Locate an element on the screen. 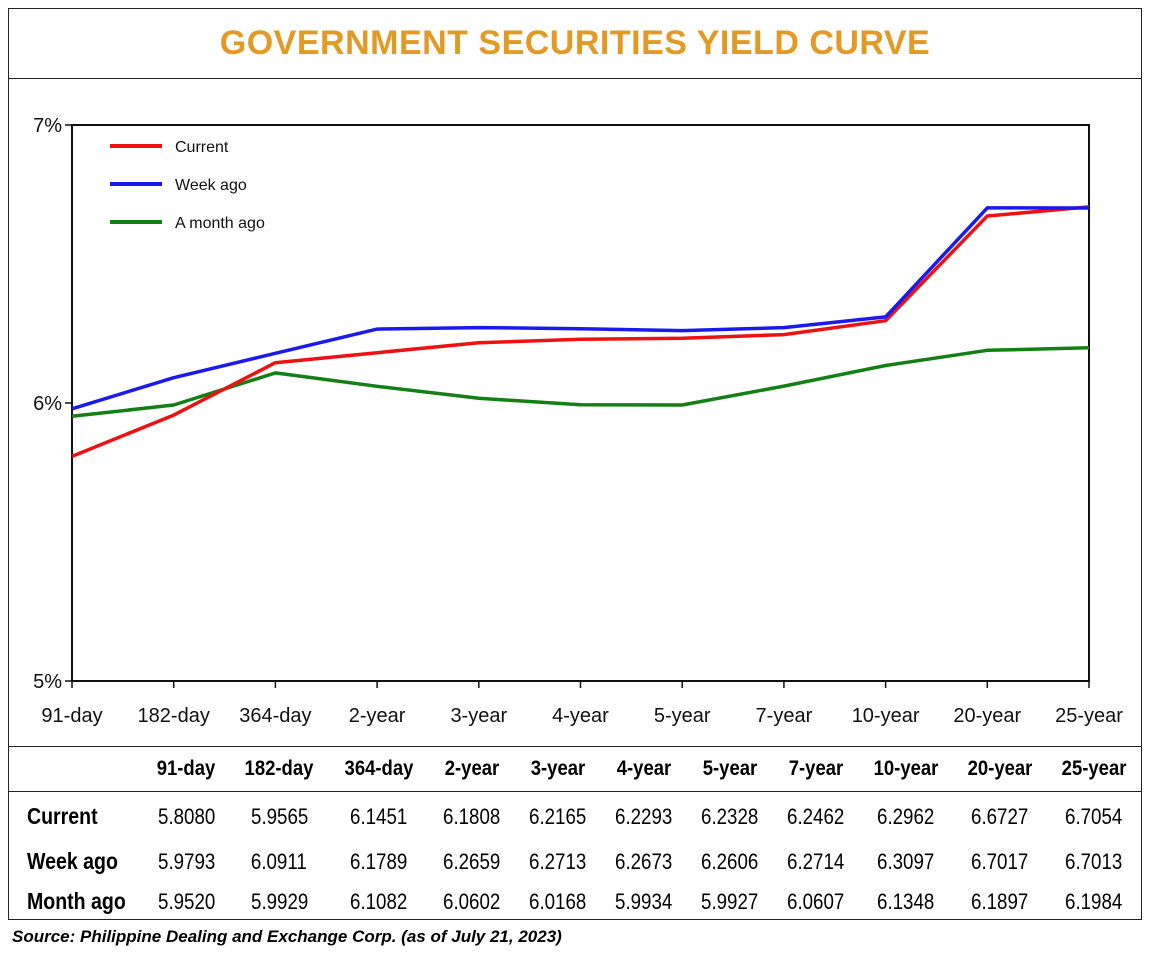  table-cell: 5.8080 is located at coordinates (186, 816).